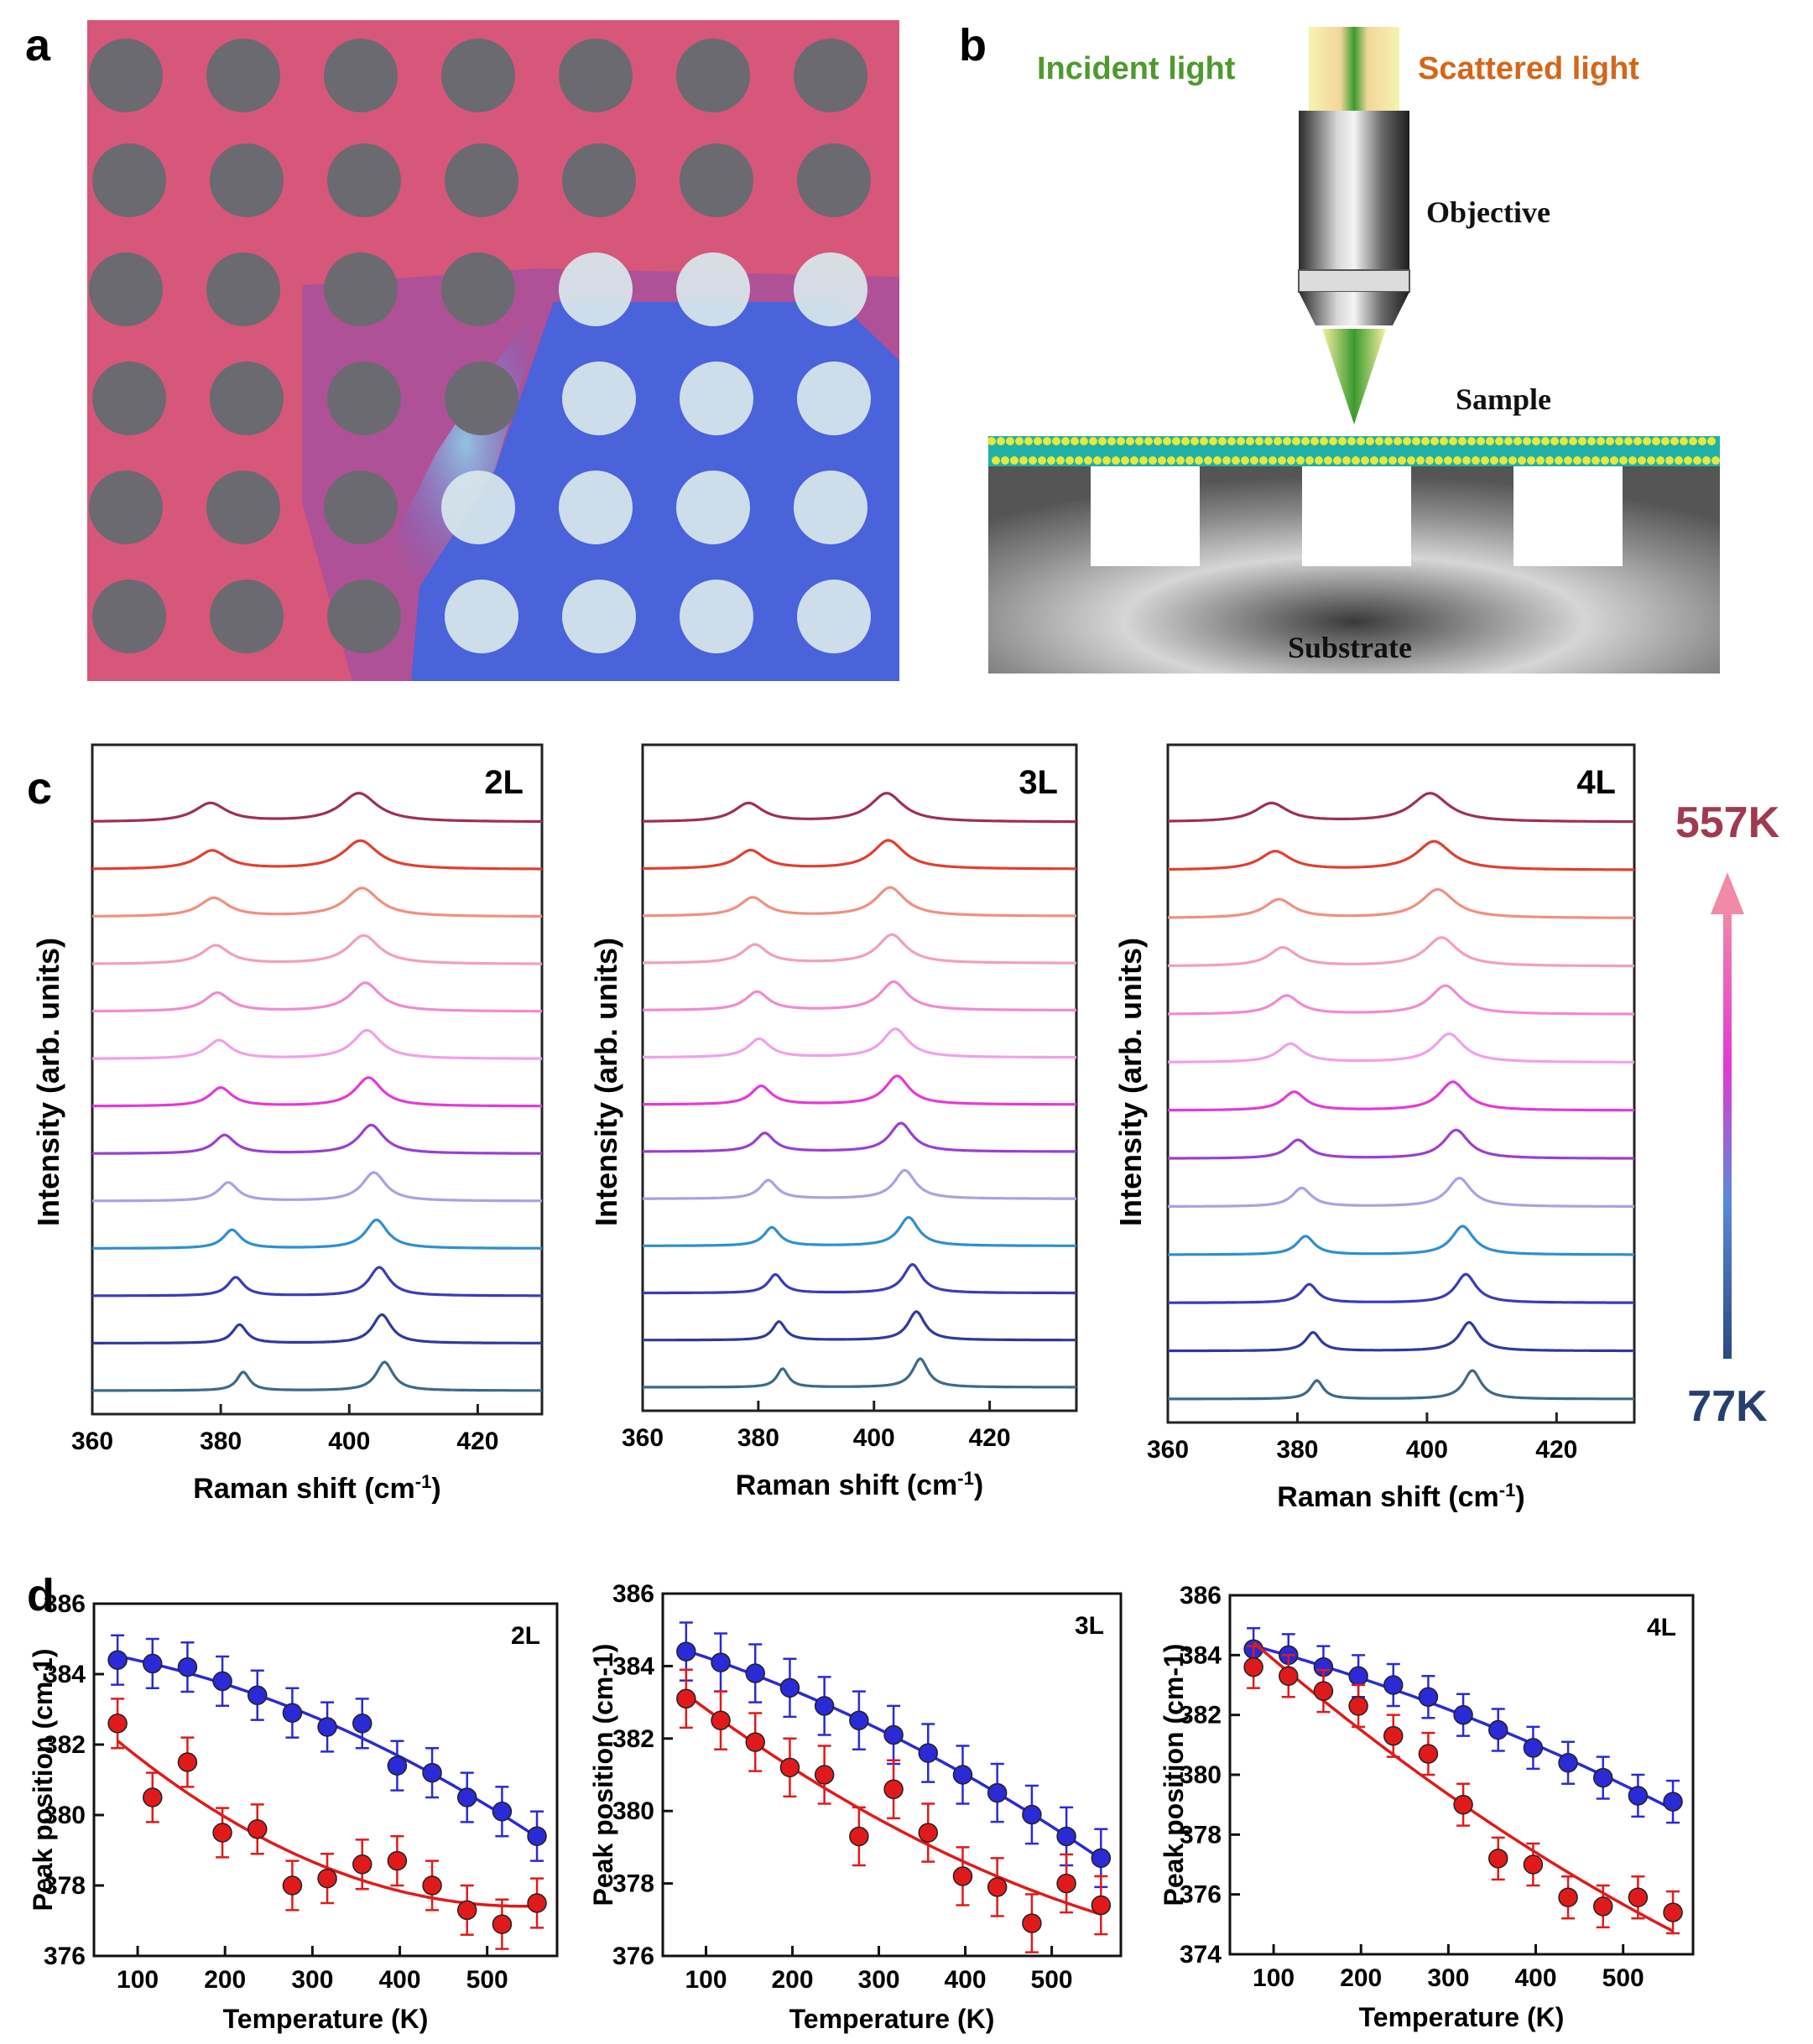  What do you see at coordinates (1354, 190) in the screenshot?
I see `objective-body` at bounding box center [1354, 190].